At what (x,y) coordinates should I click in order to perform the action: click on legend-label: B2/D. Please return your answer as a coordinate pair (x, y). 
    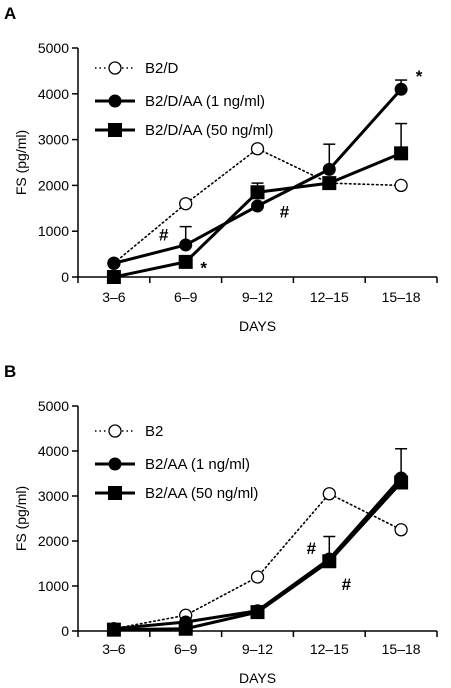
    Looking at the image, I should click on (162, 68).